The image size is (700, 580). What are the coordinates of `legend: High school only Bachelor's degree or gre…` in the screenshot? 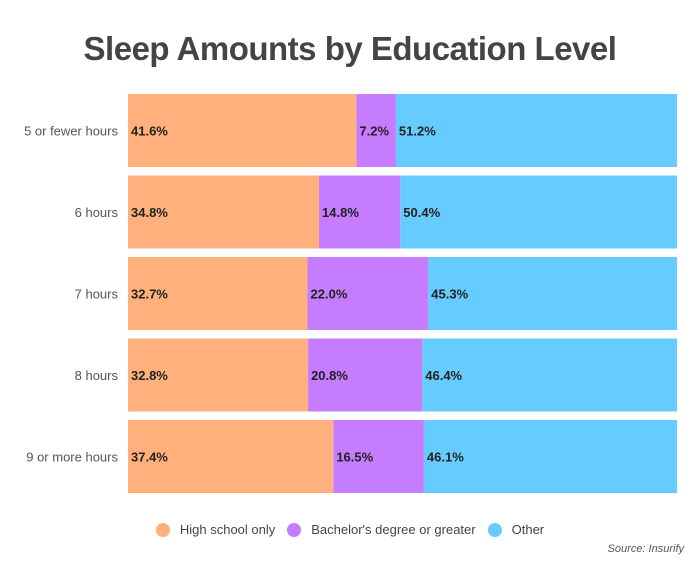 It's located at (350, 529).